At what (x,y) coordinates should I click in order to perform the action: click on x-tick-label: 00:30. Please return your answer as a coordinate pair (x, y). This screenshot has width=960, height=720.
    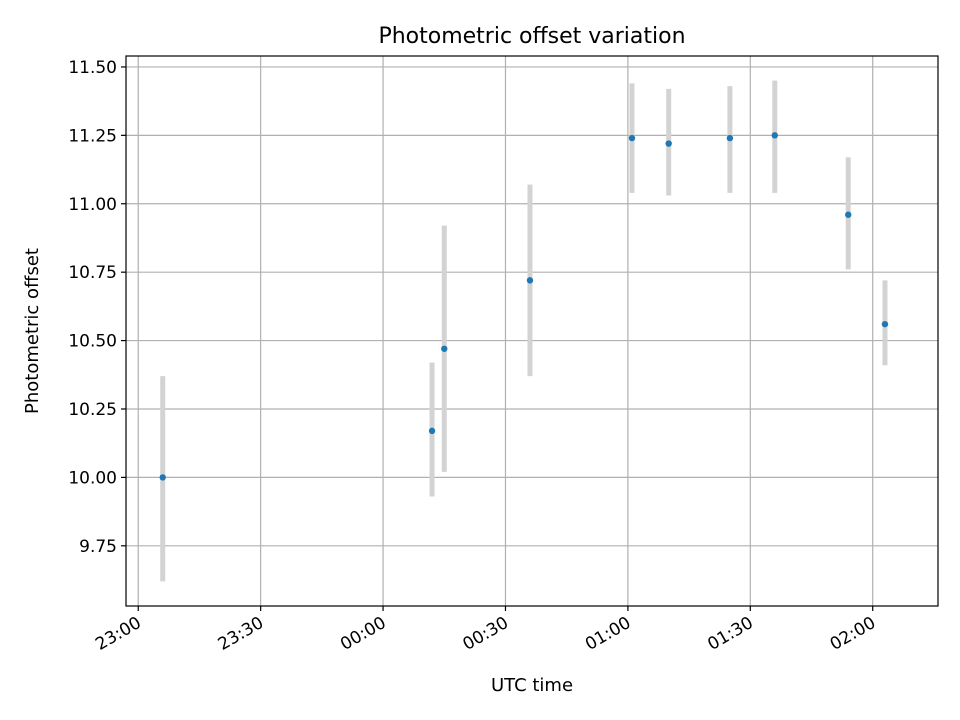
    Looking at the image, I should click on (486, 634).